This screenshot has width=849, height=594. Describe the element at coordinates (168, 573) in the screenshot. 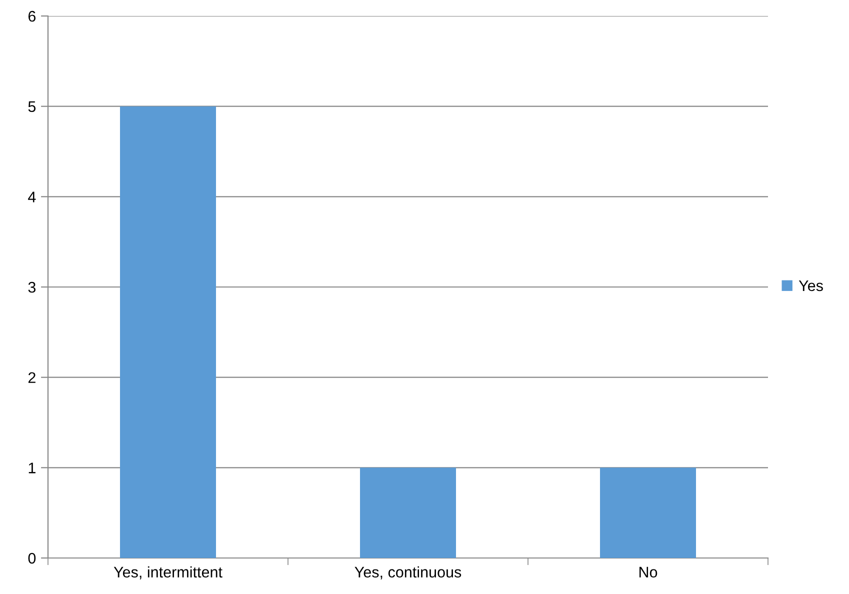

I see `x-tick-label: Yes, intermittent` at that location.